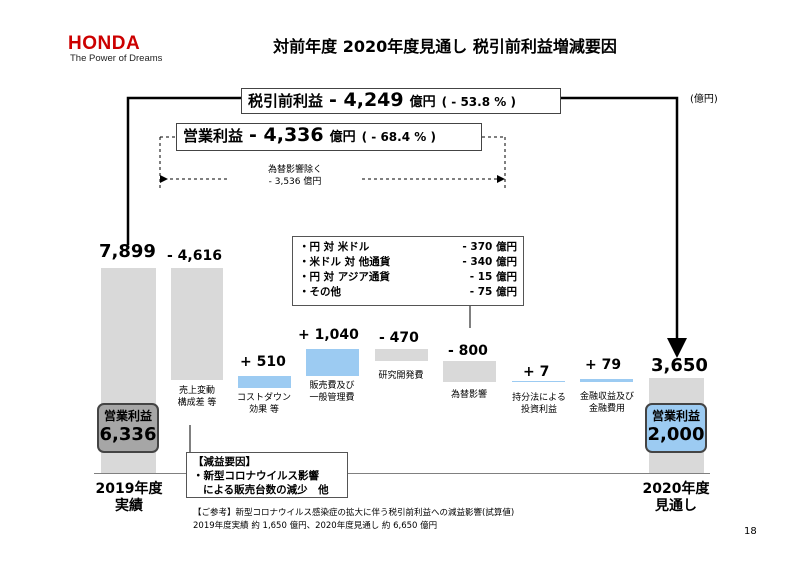  Describe the element at coordinates (334, 247) in the screenshot. I see `fx-detail-name: ・円 対 米ドル` at that location.